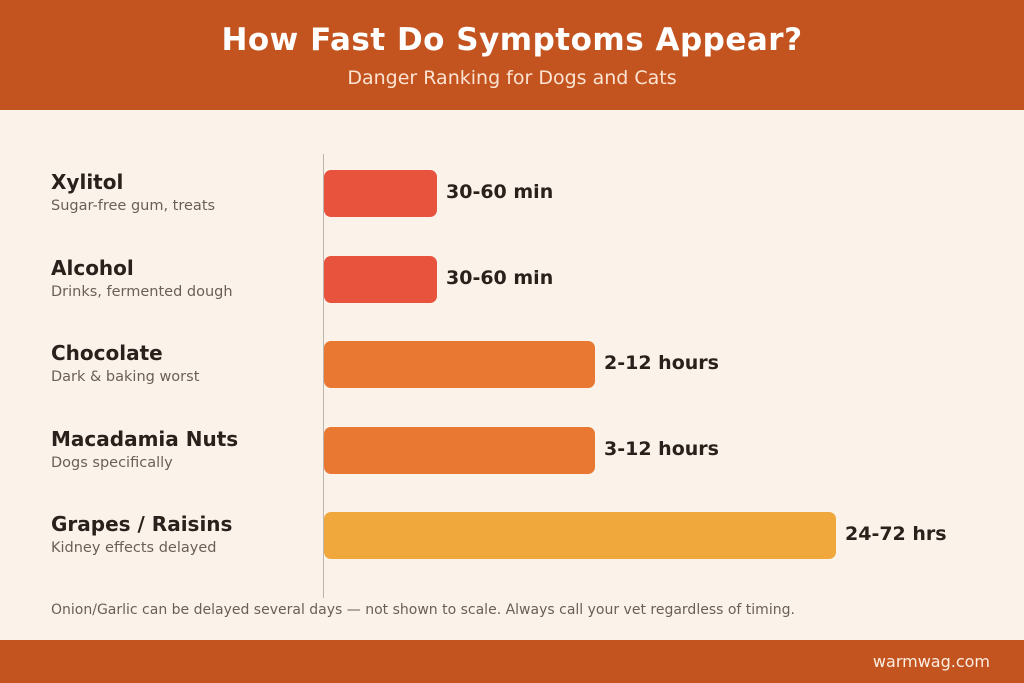 This screenshot has width=1024, height=683. I want to click on category-description-chocolate: Dark & baking worst, so click(125, 377).